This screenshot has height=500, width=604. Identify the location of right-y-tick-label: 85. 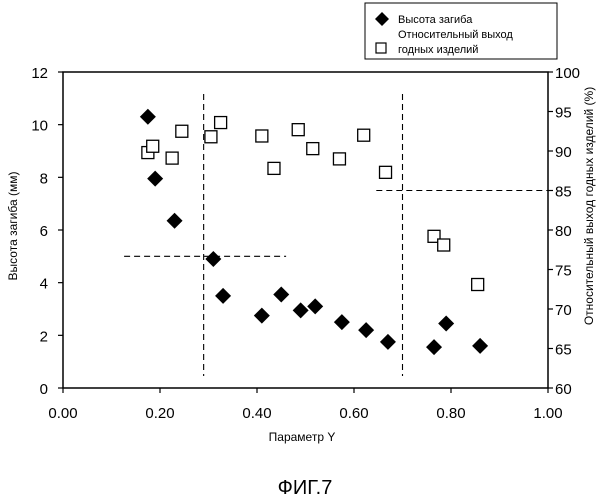
(563, 192).